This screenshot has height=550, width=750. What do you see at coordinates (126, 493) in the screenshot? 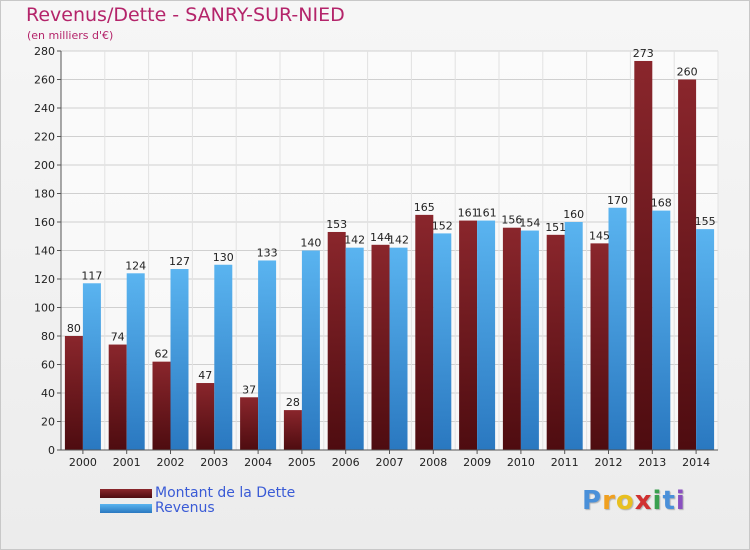
I see `legend-swatch-dette` at bounding box center [126, 493].